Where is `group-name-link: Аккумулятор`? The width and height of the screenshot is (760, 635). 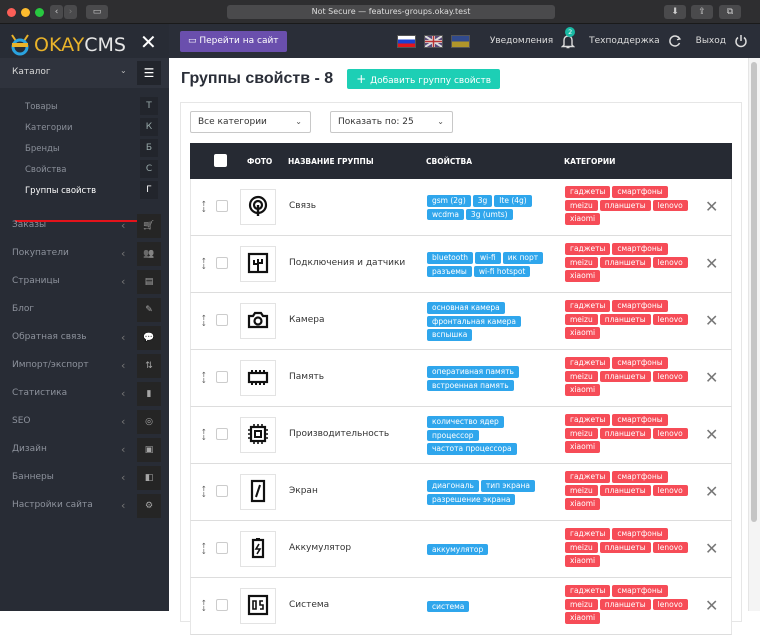 group-name-link: Аккумулятор is located at coordinates (320, 548).